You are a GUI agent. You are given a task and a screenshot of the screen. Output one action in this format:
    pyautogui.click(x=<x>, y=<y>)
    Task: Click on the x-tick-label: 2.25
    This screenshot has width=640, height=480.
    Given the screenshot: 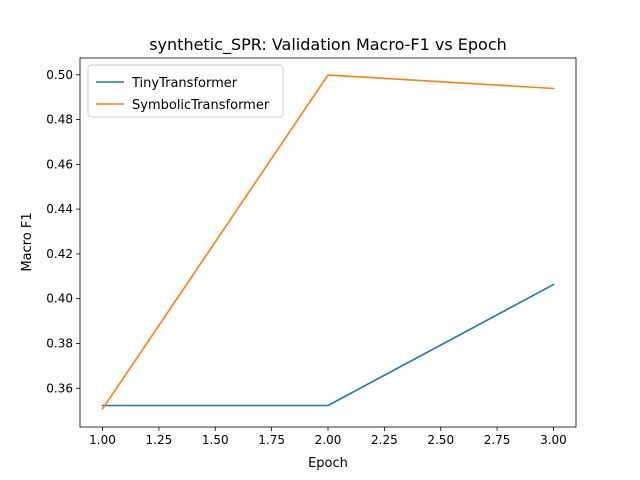 What is the action you would take?
    pyautogui.click(x=384, y=440)
    